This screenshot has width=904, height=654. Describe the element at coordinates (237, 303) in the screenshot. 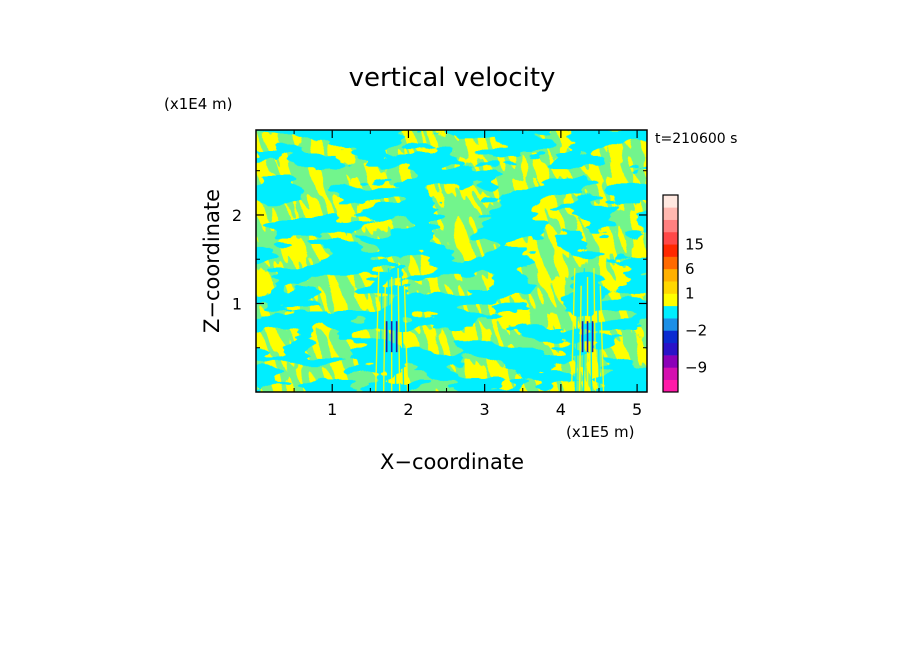

I see `y-tick-label: 1` at that location.